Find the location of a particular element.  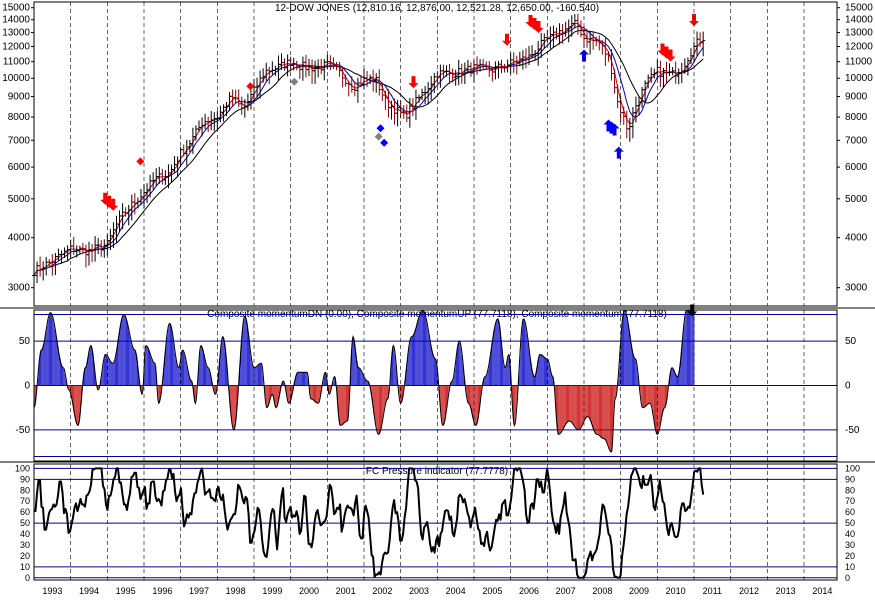

pressure-tick-label-left: 60 is located at coordinates (25, 512).